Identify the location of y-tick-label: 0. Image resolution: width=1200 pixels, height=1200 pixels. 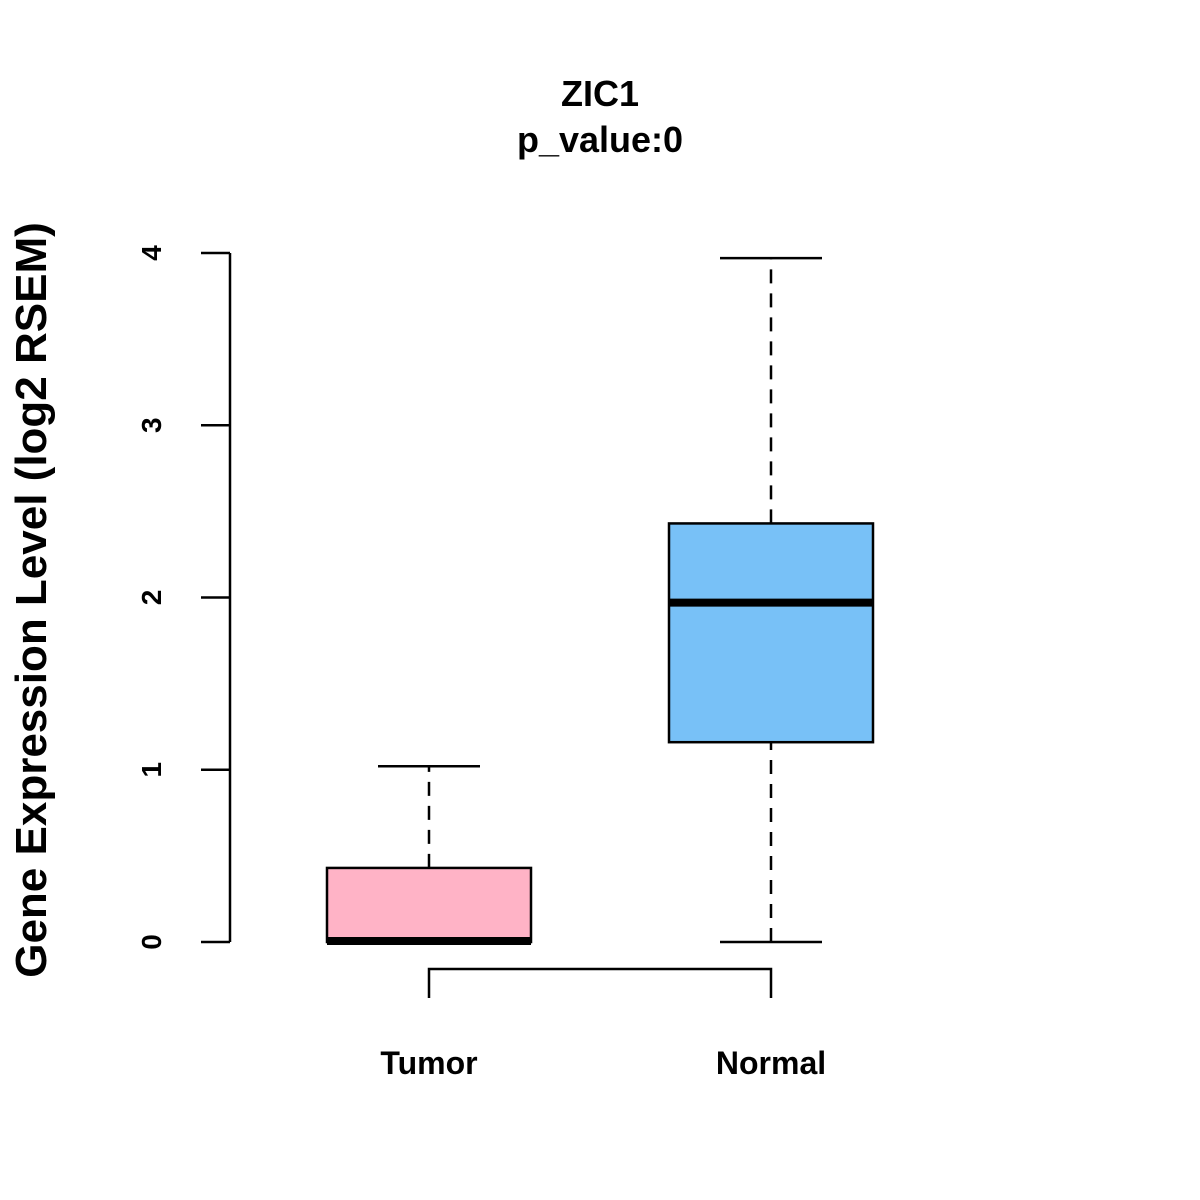
(151, 942).